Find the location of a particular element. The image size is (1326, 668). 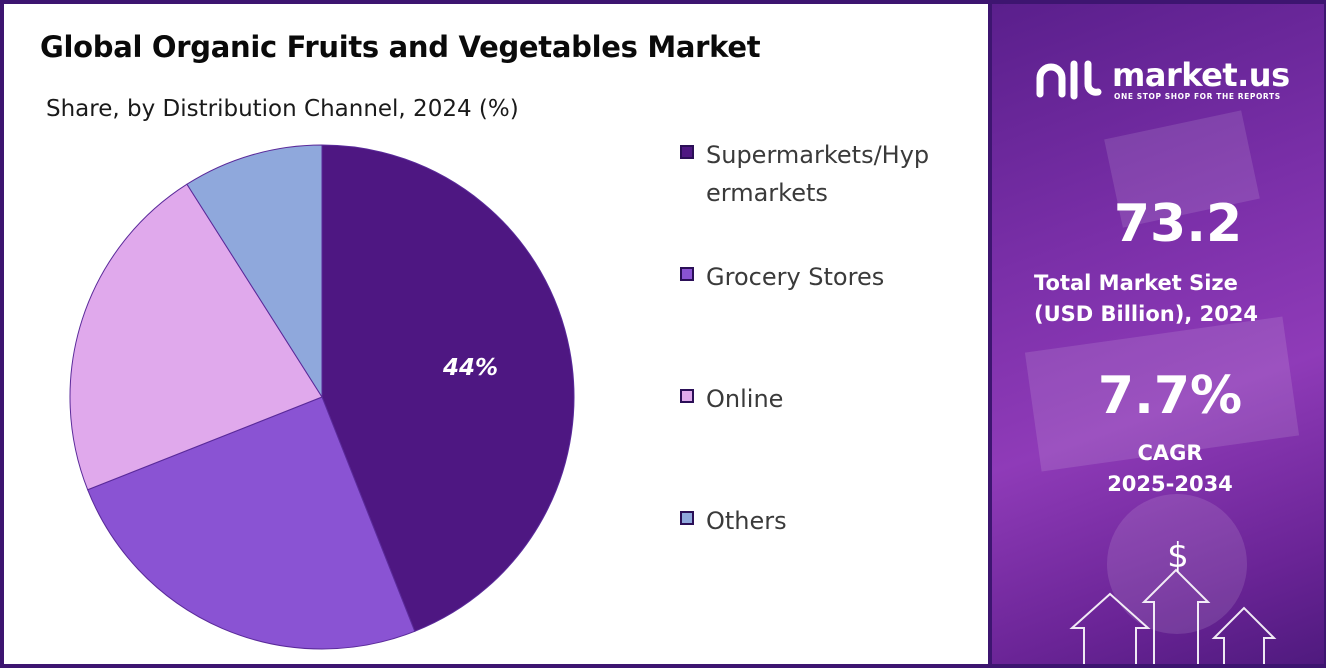

cagr-value: 7.7% is located at coordinates (1170, 396).